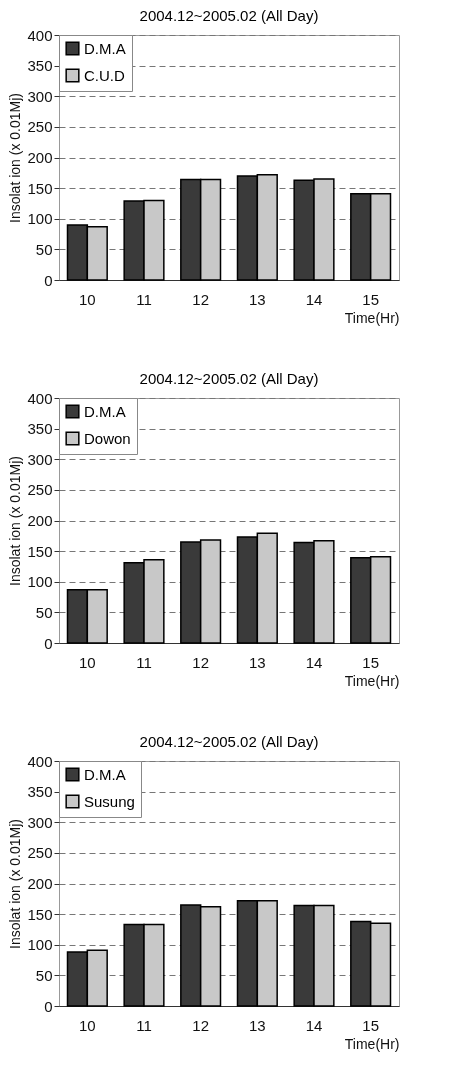 This screenshot has width=470, height=1066. What do you see at coordinates (109, 801) in the screenshot?
I see `legend-label: Susung` at bounding box center [109, 801].